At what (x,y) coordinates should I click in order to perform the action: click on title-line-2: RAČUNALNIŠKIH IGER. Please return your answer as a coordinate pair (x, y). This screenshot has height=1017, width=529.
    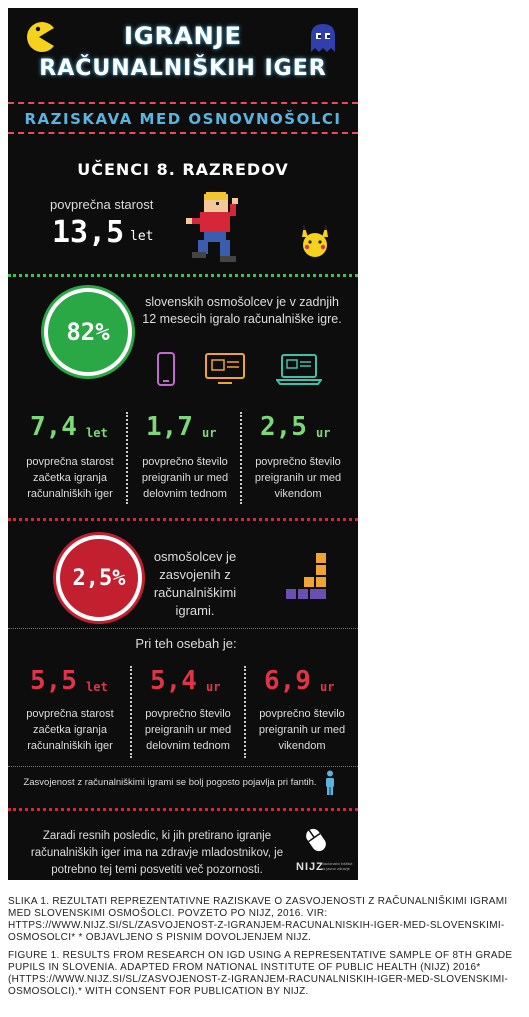
    Looking at the image, I should click on (183, 68).